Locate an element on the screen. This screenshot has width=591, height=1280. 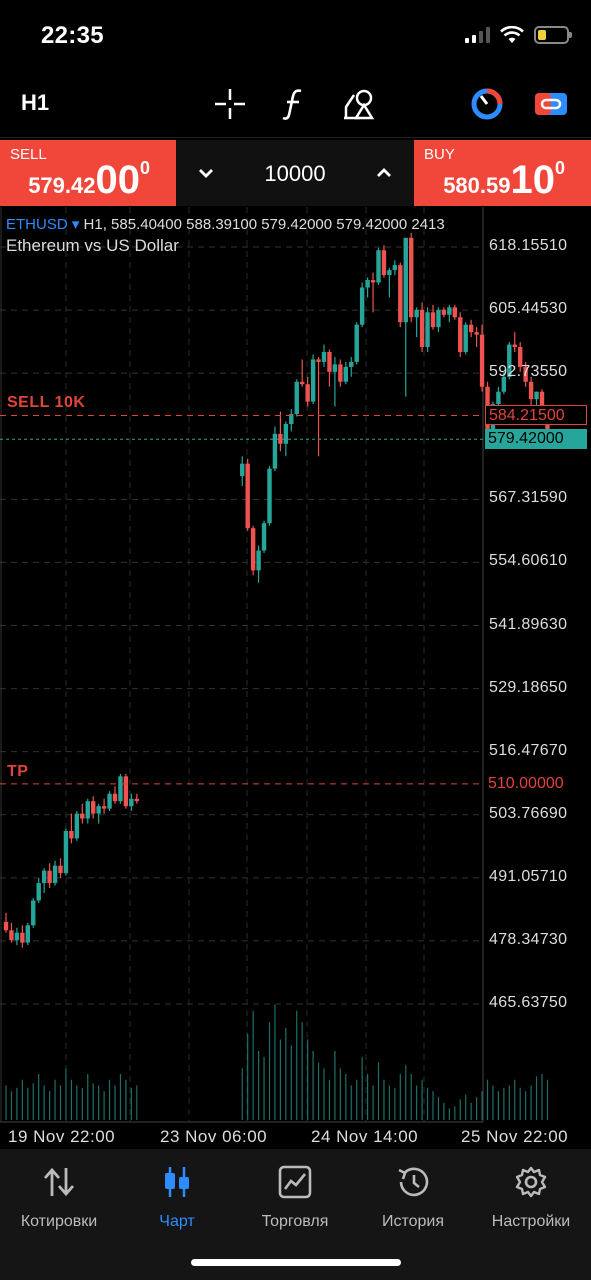
y-axis-tick-label: 529.18650 is located at coordinates (528, 687).